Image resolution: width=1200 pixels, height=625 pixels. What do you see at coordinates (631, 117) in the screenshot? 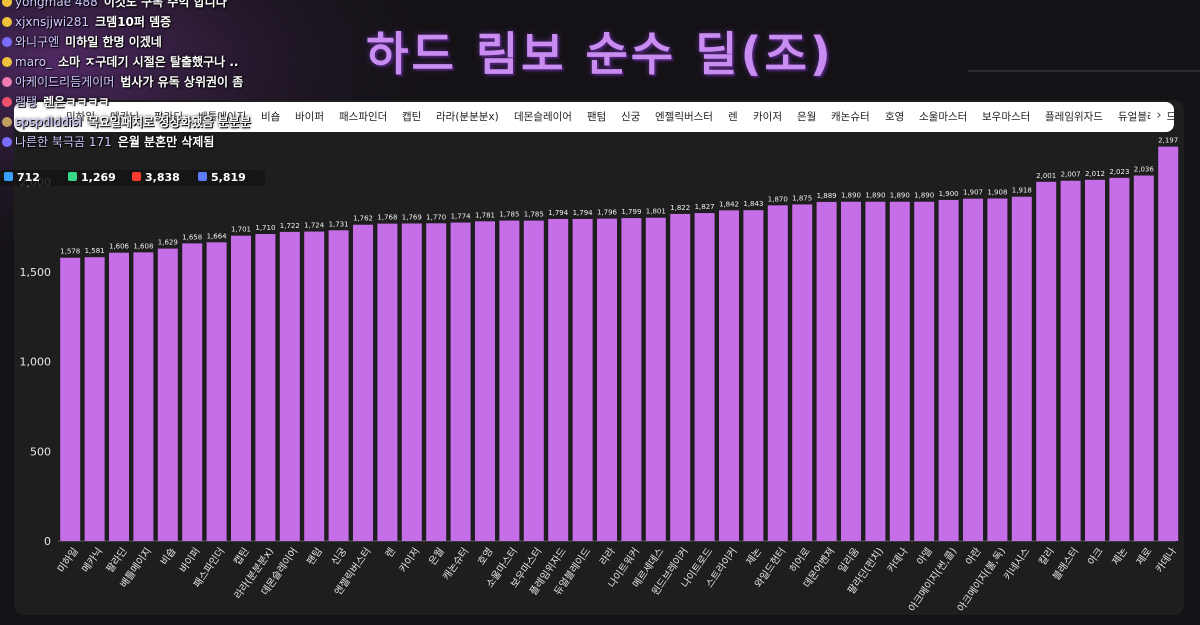
I see `tab-item: 신궁` at bounding box center [631, 117].